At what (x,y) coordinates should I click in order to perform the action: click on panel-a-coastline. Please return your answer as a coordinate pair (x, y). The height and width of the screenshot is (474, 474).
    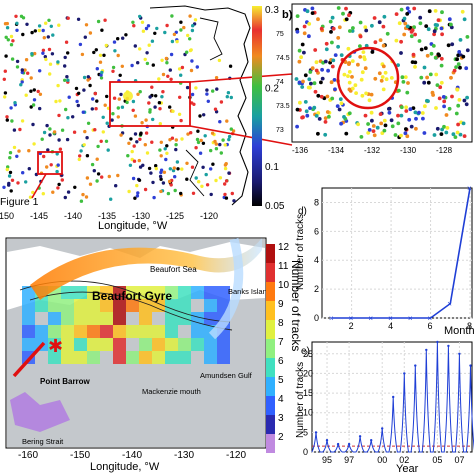
    Looking at the image, I should click on (200, 105).